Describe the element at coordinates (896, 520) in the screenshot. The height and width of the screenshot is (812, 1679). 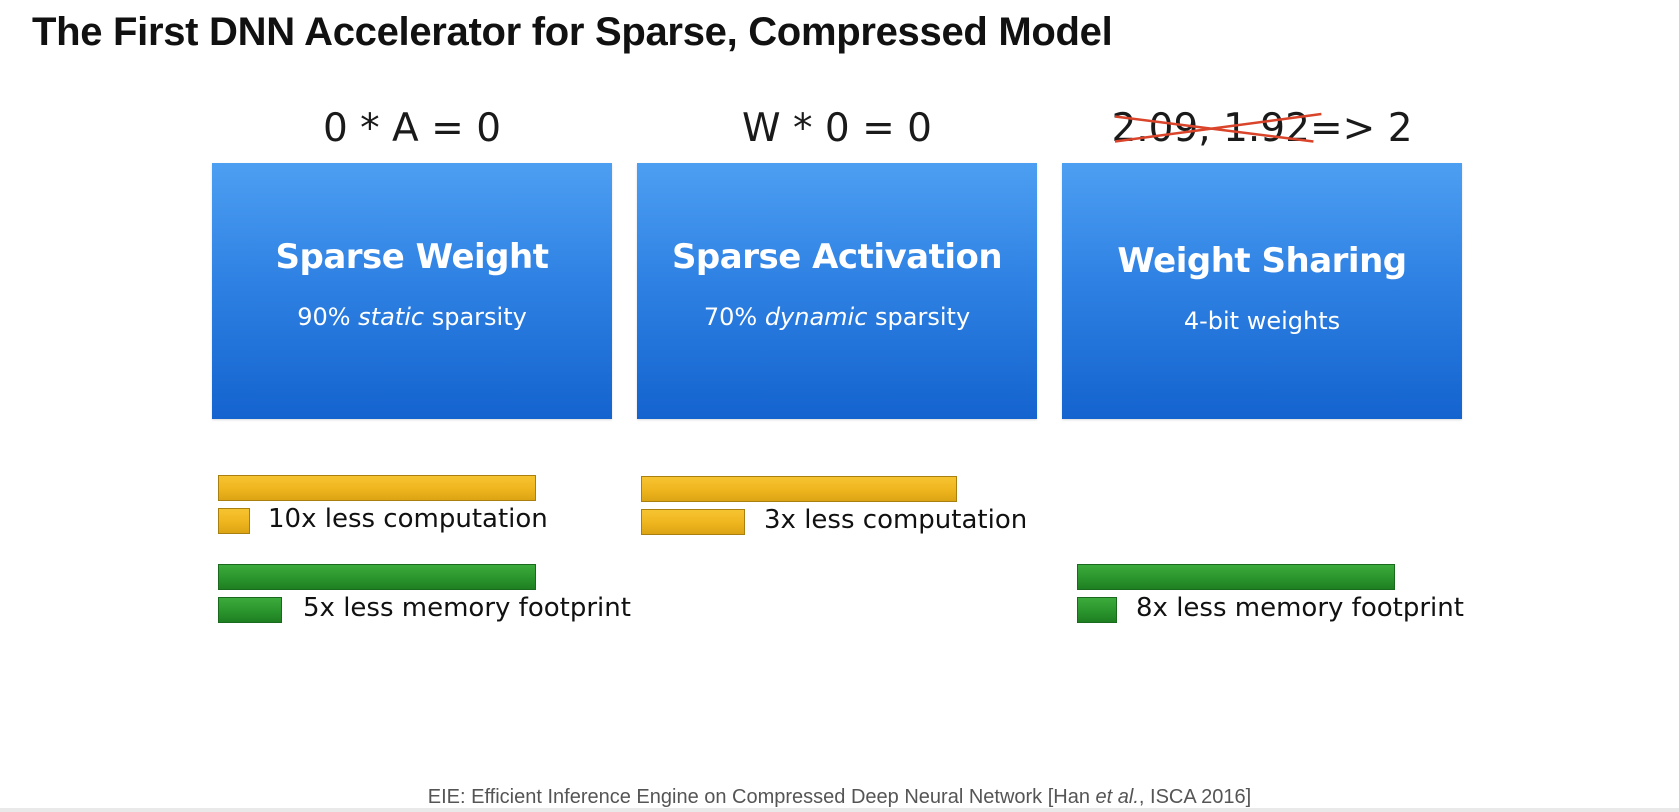
I see `activation-computation-label: 3x less computation` at that location.